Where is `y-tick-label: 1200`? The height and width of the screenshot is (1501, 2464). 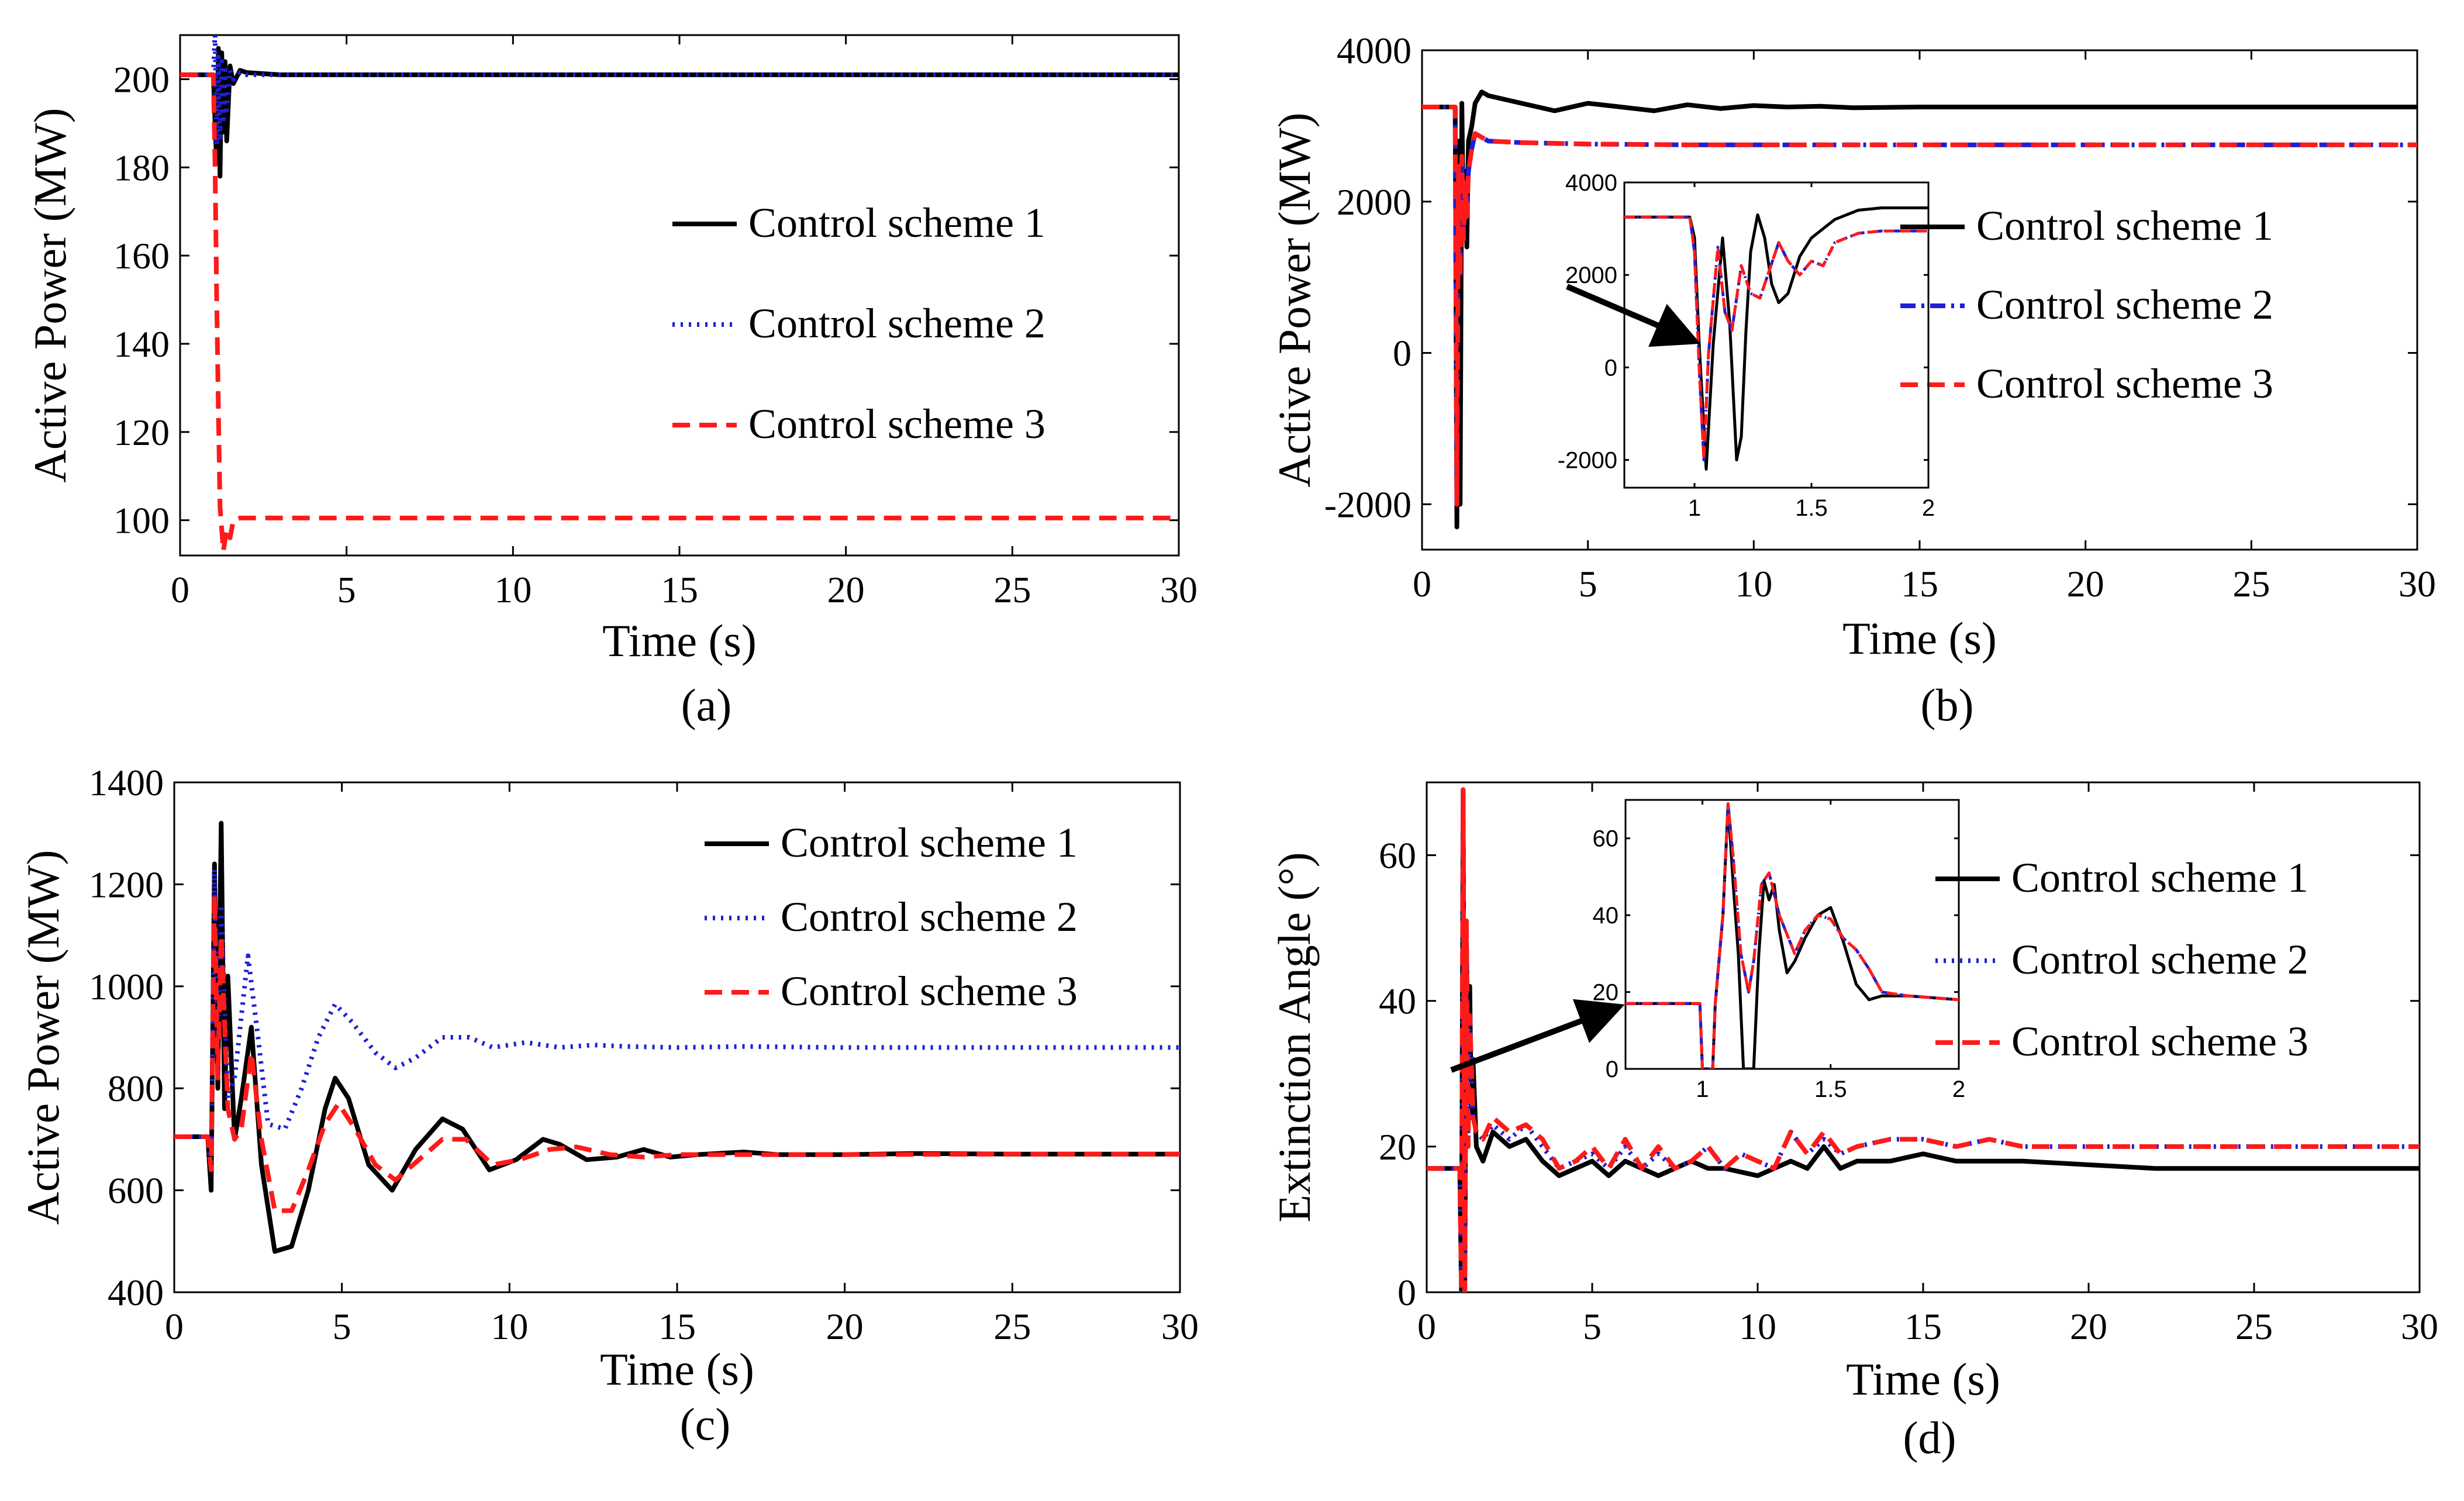 y-tick-label: 1200 is located at coordinates (127, 885).